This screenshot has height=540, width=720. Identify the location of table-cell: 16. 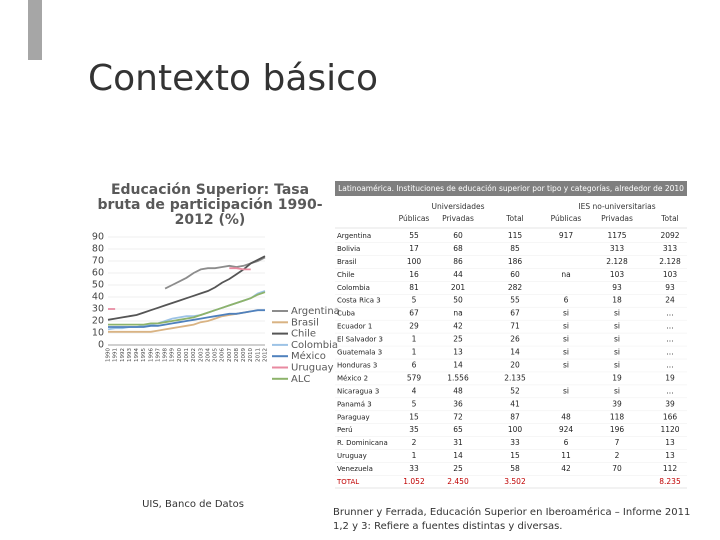
(414, 274).